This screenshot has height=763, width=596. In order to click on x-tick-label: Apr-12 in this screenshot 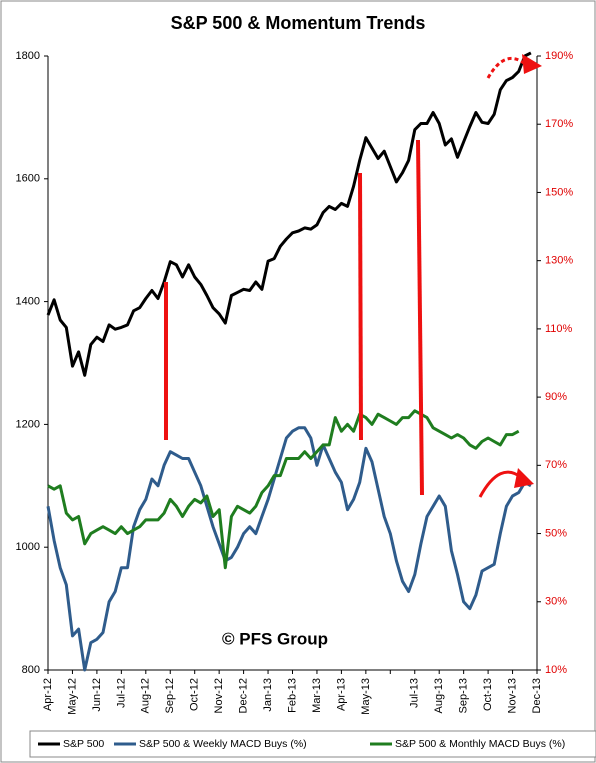, I will do `click(48, 694)`.